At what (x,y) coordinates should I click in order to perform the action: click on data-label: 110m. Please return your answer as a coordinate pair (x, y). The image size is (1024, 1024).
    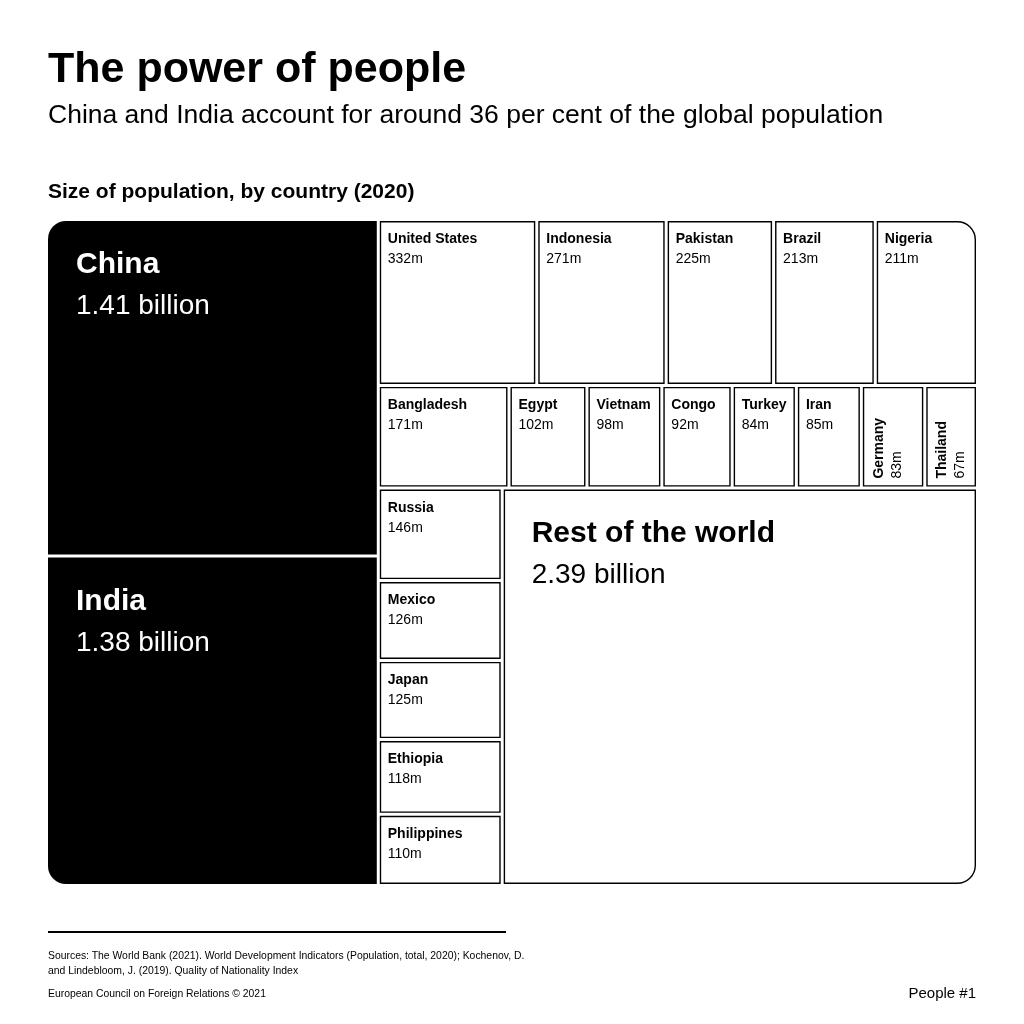
    Looking at the image, I should click on (404, 852).